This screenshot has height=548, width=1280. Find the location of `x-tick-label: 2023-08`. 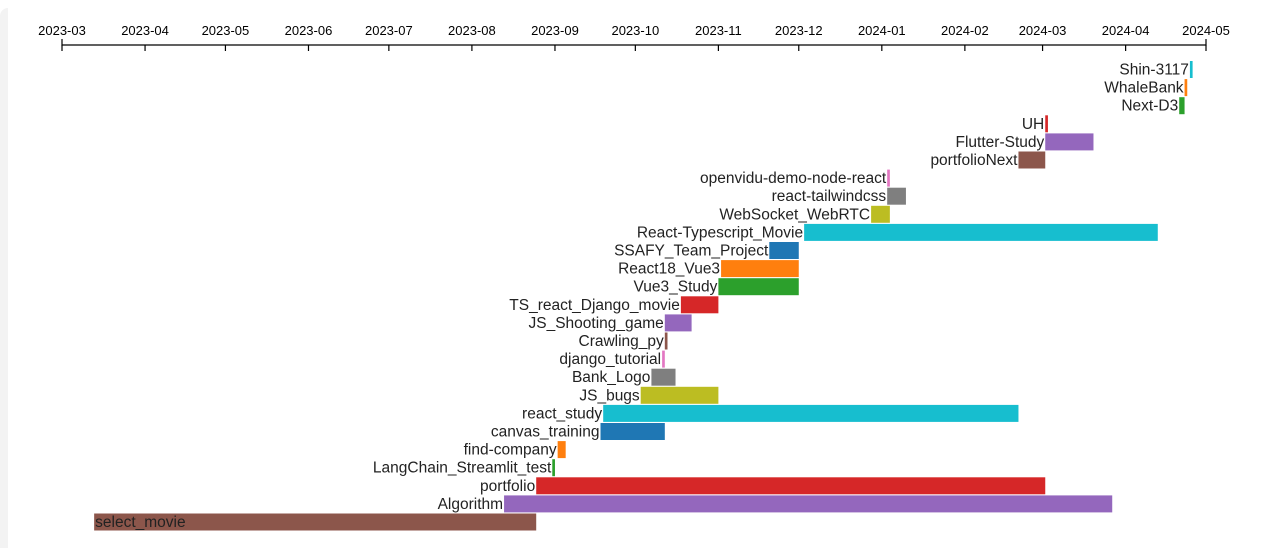

x-tick-label: 2023-08 is located at coordinates (472, 30).